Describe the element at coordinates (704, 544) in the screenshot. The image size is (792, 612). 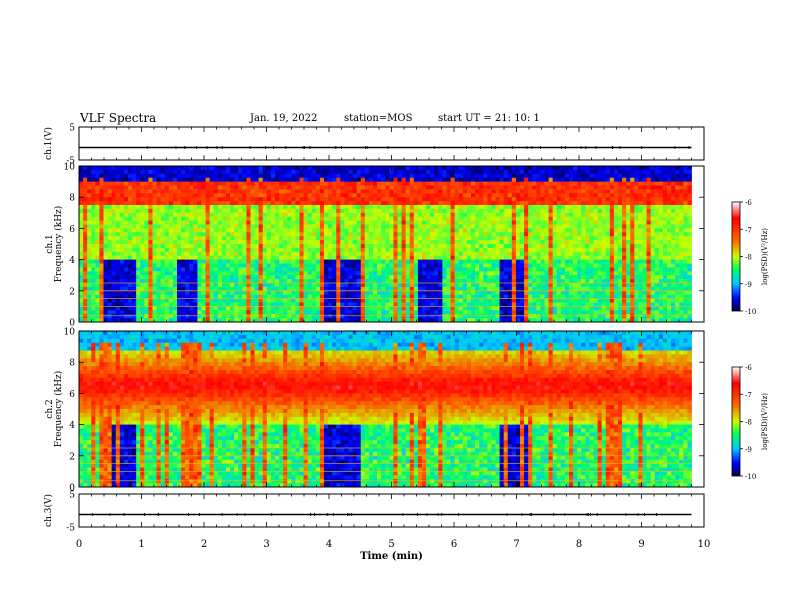
I see `x-tick-label: 10` at that location.